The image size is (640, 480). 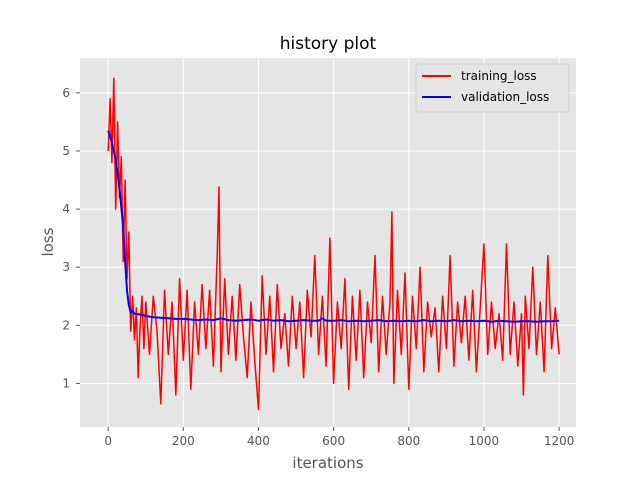 I want to click on x-tick-label: 1200, so click(x=559, y=441).